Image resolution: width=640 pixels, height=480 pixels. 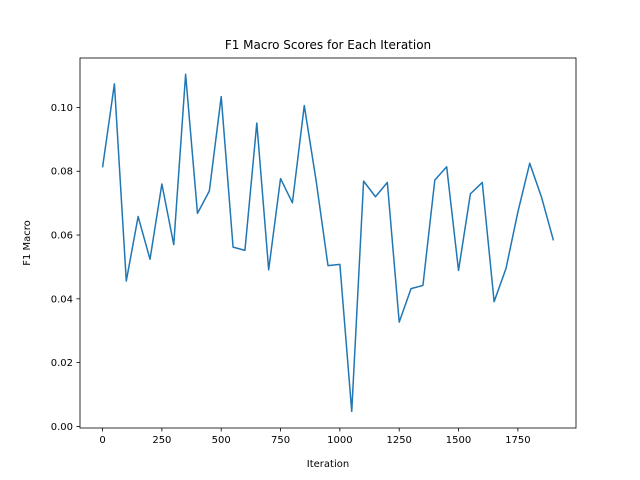 I want to click on x-tick-label: 1000, so click(x=339, y=440).